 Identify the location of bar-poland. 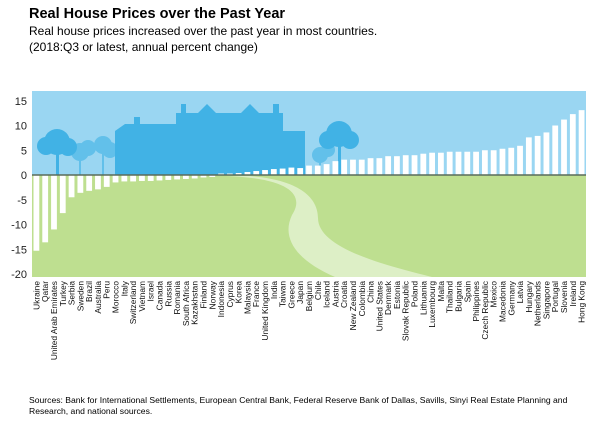
(414, 165).